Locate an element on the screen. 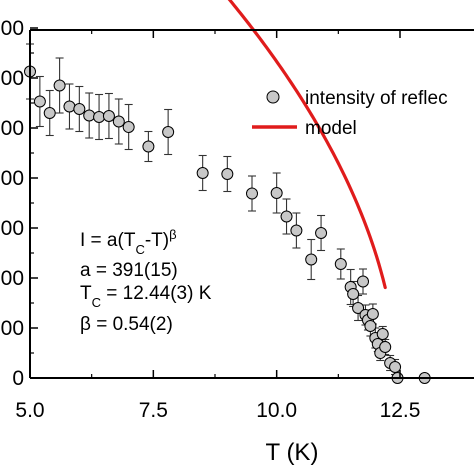 Image resolution: width=474 pixels, height=474 pixels. legend: intensity of reflec model is located at coordinates (350, 113).